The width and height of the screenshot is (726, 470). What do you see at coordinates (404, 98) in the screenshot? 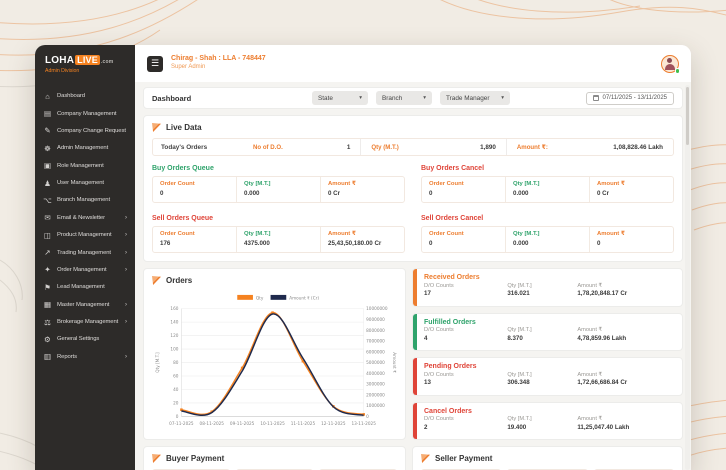
I see `branch-dropdown: Branch ▾` at bounding box center [404, 98].